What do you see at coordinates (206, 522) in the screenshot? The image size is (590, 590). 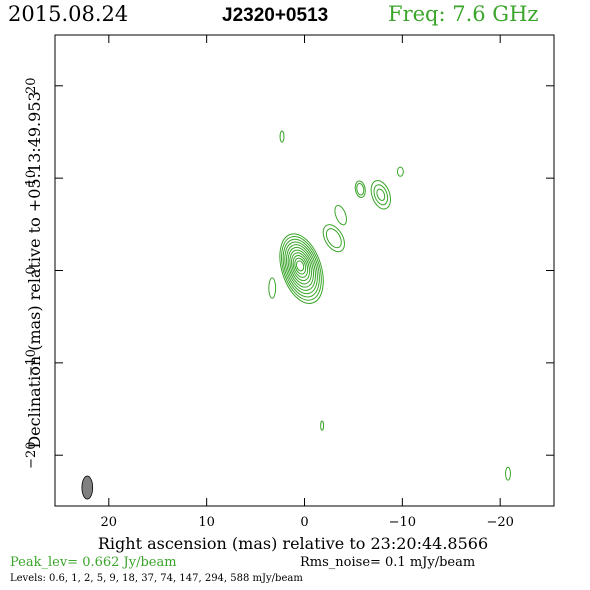 I see `x-tick-label: 10` at bounding box center [206, 522].